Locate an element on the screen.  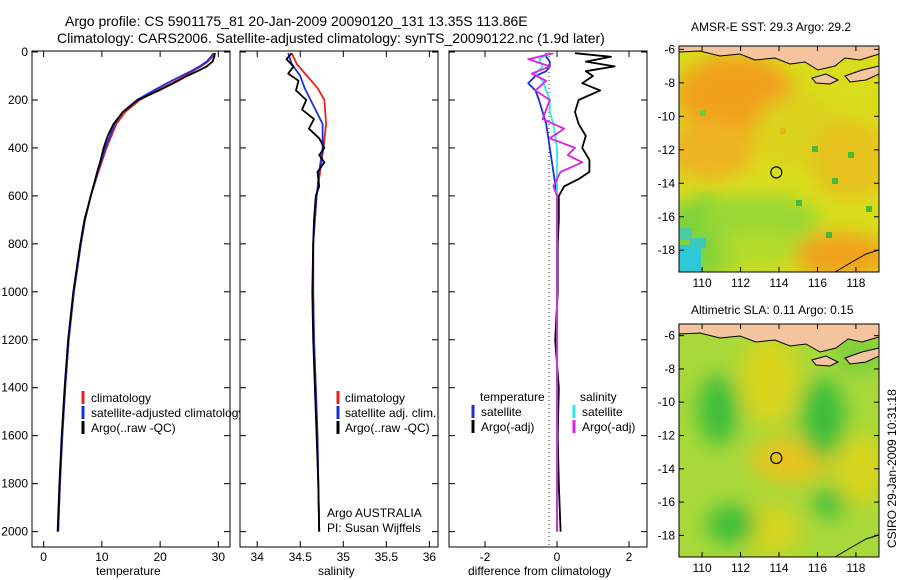
legend-header-temperature: temperature is located at coordinates (512, 397).